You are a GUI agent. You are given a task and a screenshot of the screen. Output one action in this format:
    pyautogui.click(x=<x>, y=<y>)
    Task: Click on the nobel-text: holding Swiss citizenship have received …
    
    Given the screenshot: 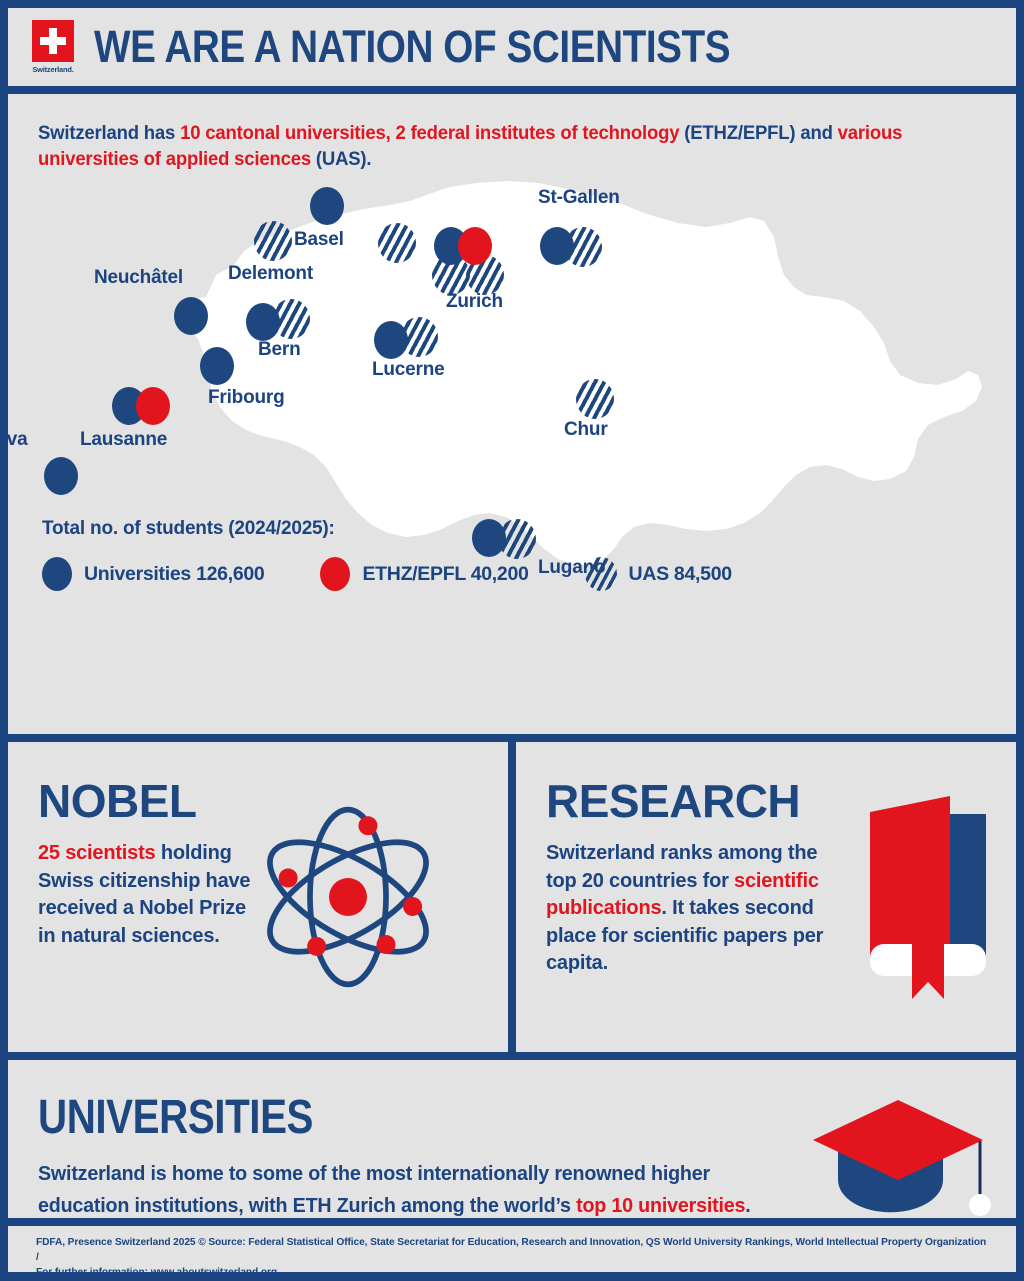 What is the action you would take?
    pyautogui.click(x=144, y=894)
    